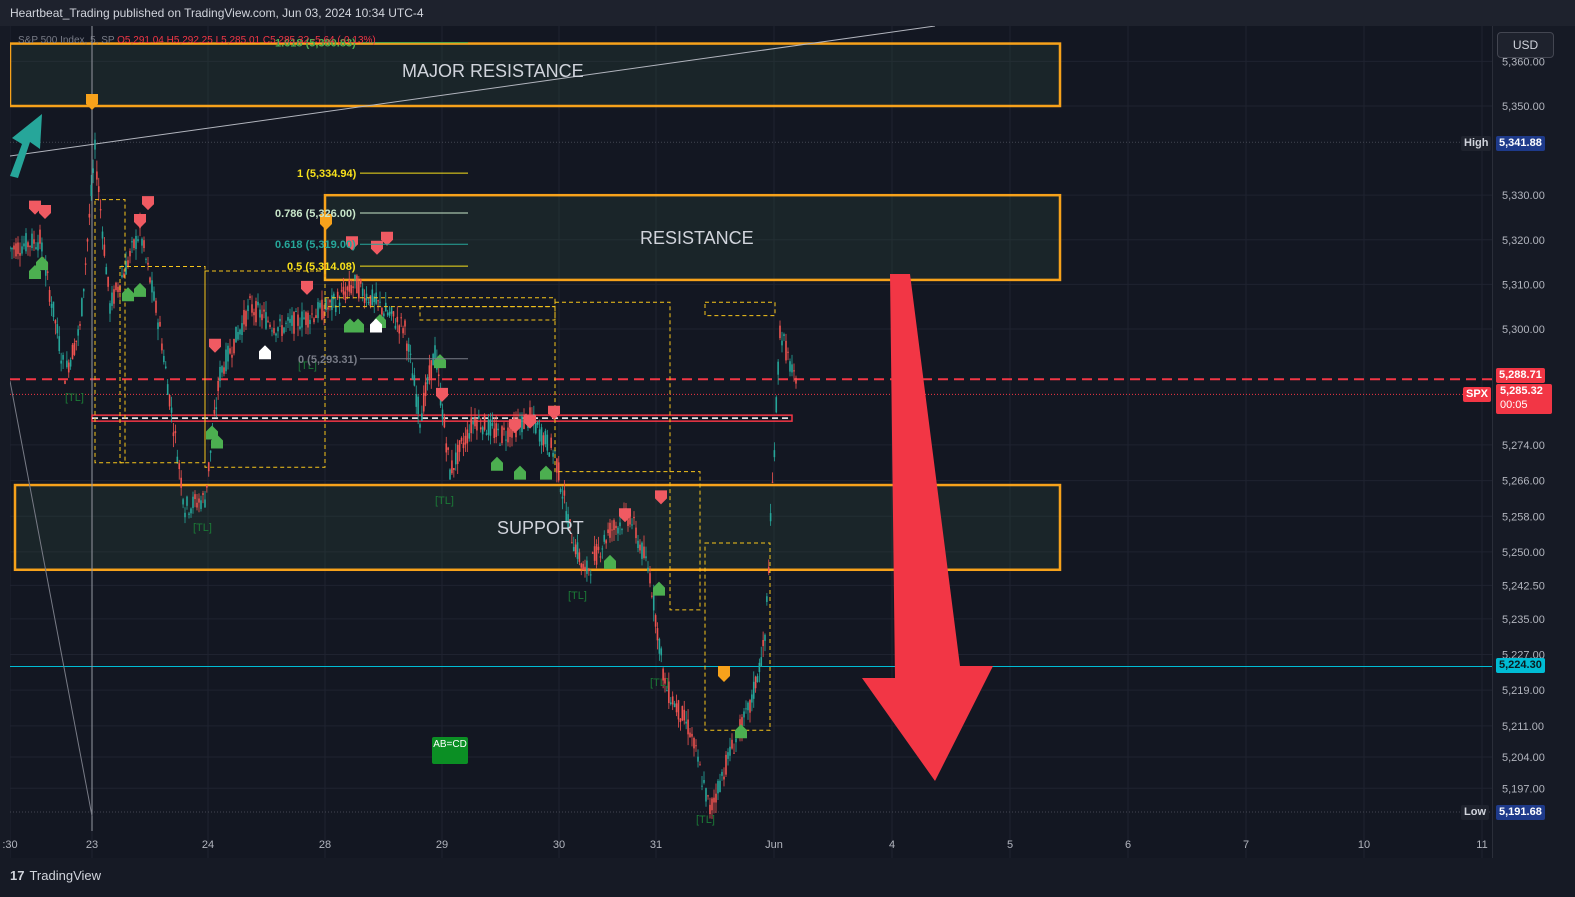 This screenshot has width=1575, height=897. What do you see at coordinates (326, 222) in the screenshot?
I see `alert-marker` at bounding box center [326, 222].